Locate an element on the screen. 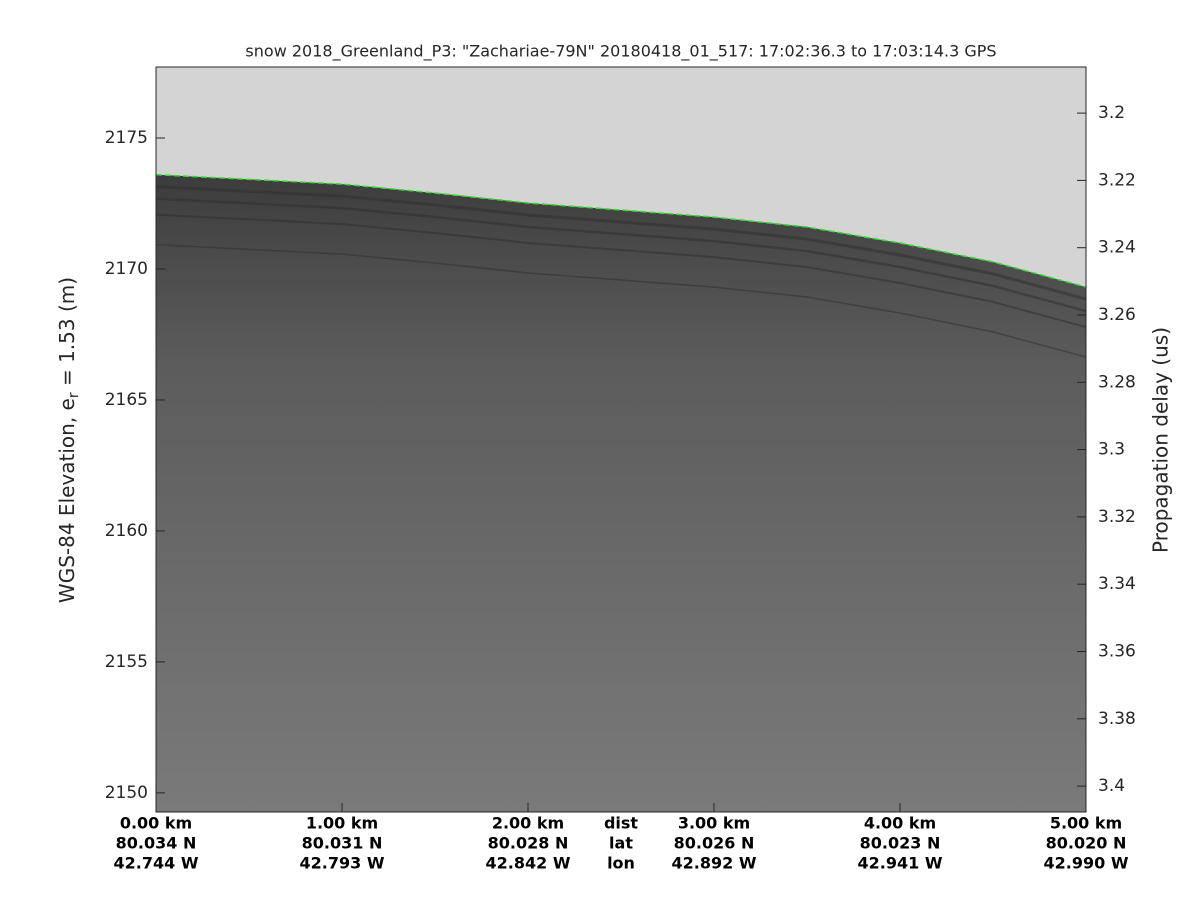 This screenshot has width=1200, height=900. x-tick-label: 5.00 km is located at coordinates (1086, 823).